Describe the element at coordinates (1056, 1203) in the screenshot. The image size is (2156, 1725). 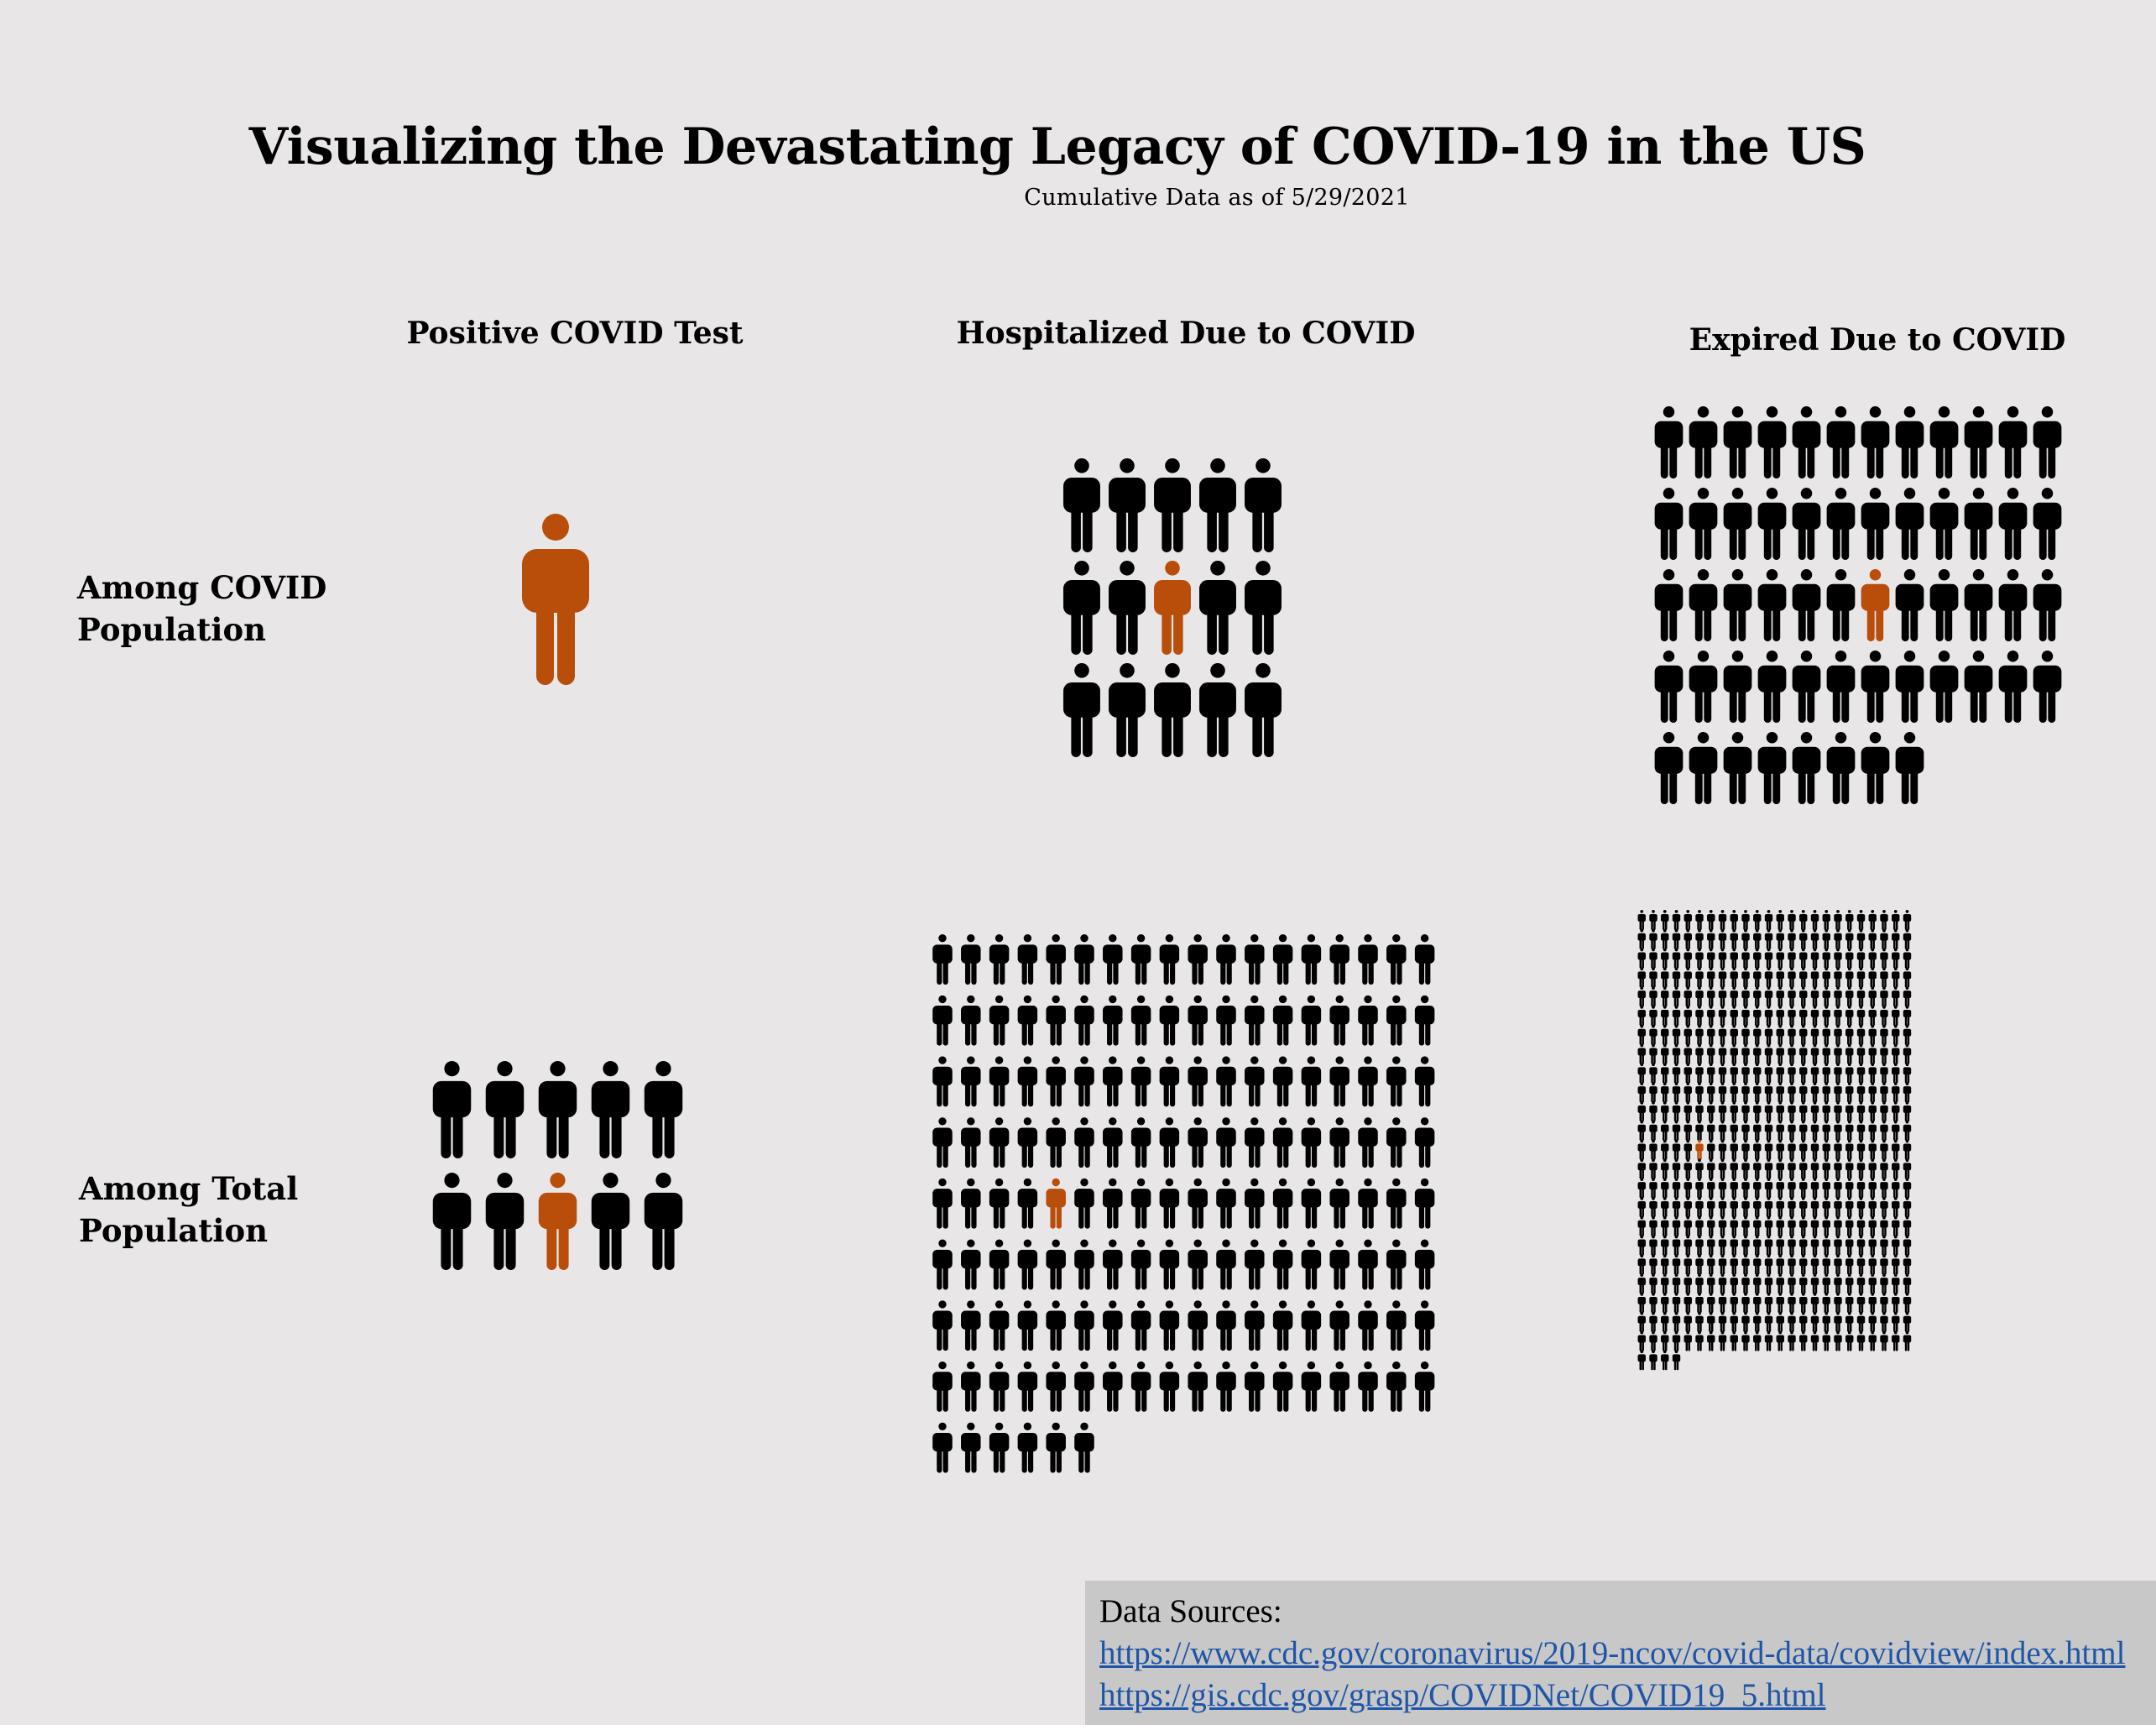
I see `person-icon-highlighted` at that location.